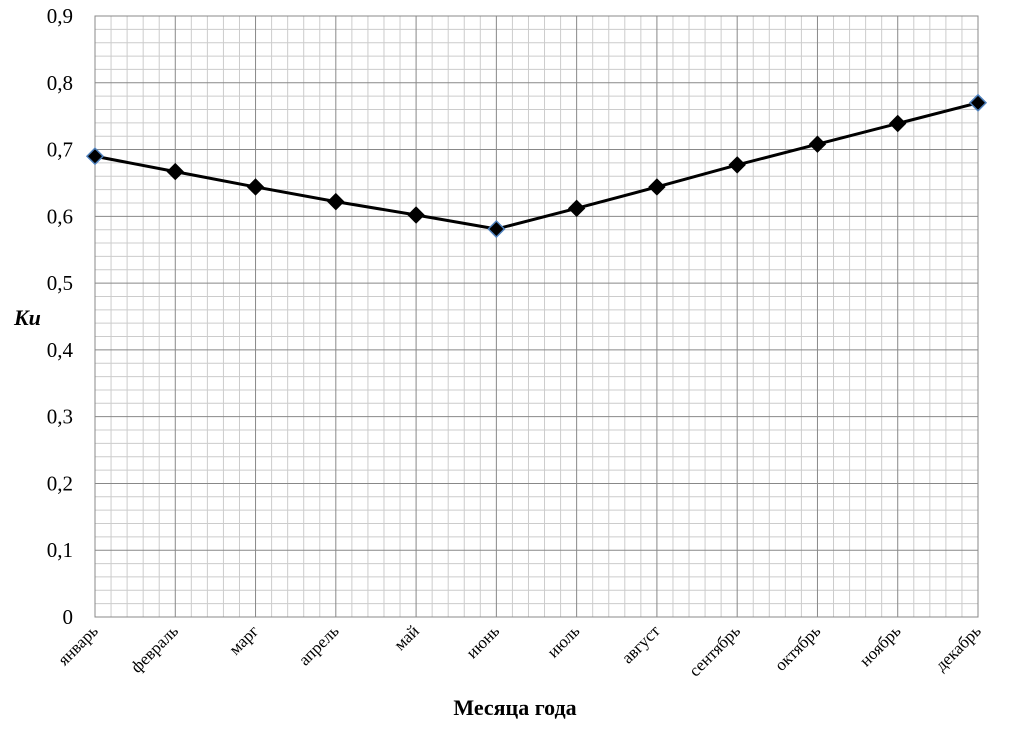 This screenshot has width=1011, height=734. Describe the element at coordinates (406, 637) in the screenshot. I see `x-tick-label: май` at that location.